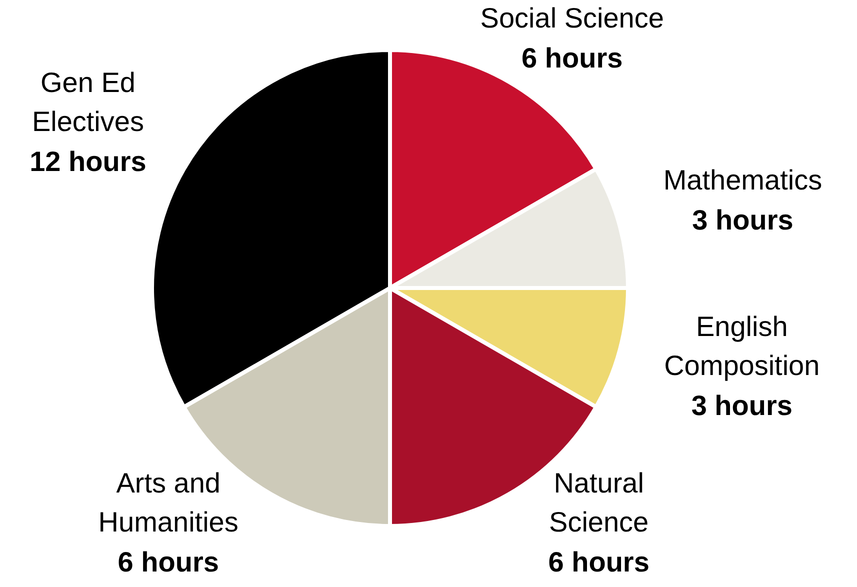  Describe the element at coordinates (572, 18) in the screenshot. I see `slice-label: Social Science` at that location.